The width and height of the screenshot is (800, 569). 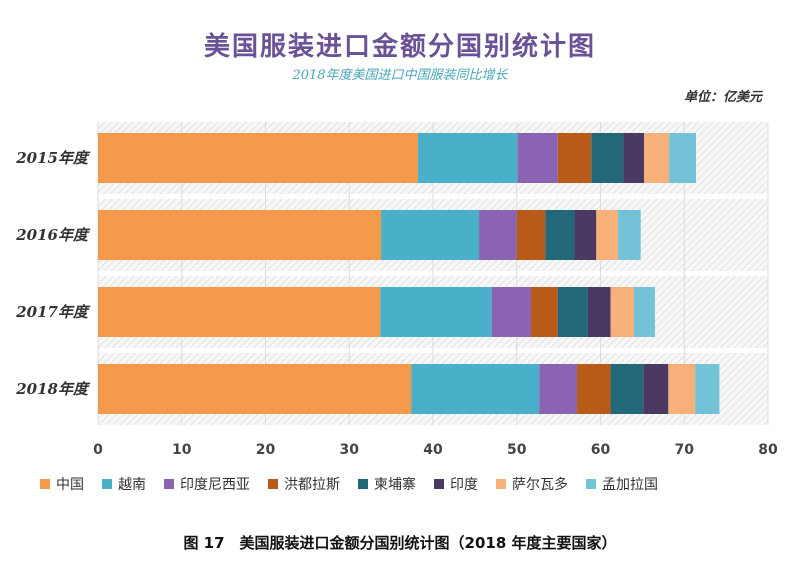 I want to click on legend-item: 中国, so click(x=62, y=484).